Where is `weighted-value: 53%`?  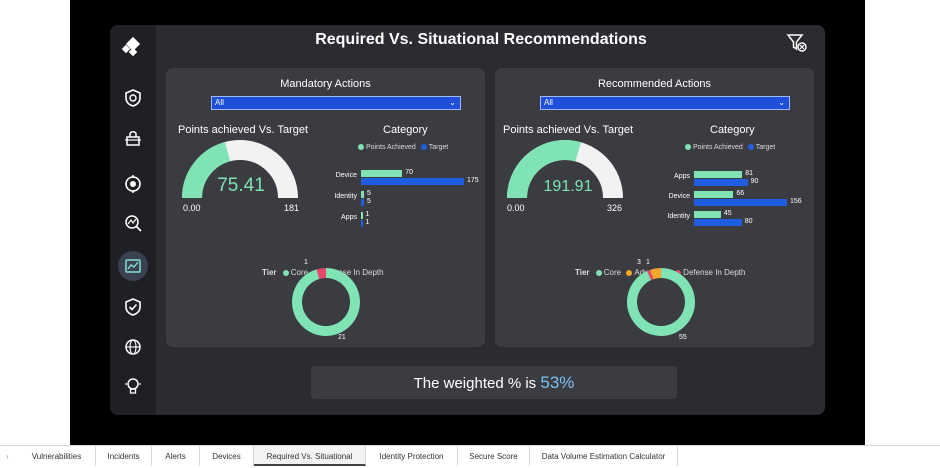 weighted-value: 53% is located at coordinates (557, 382).